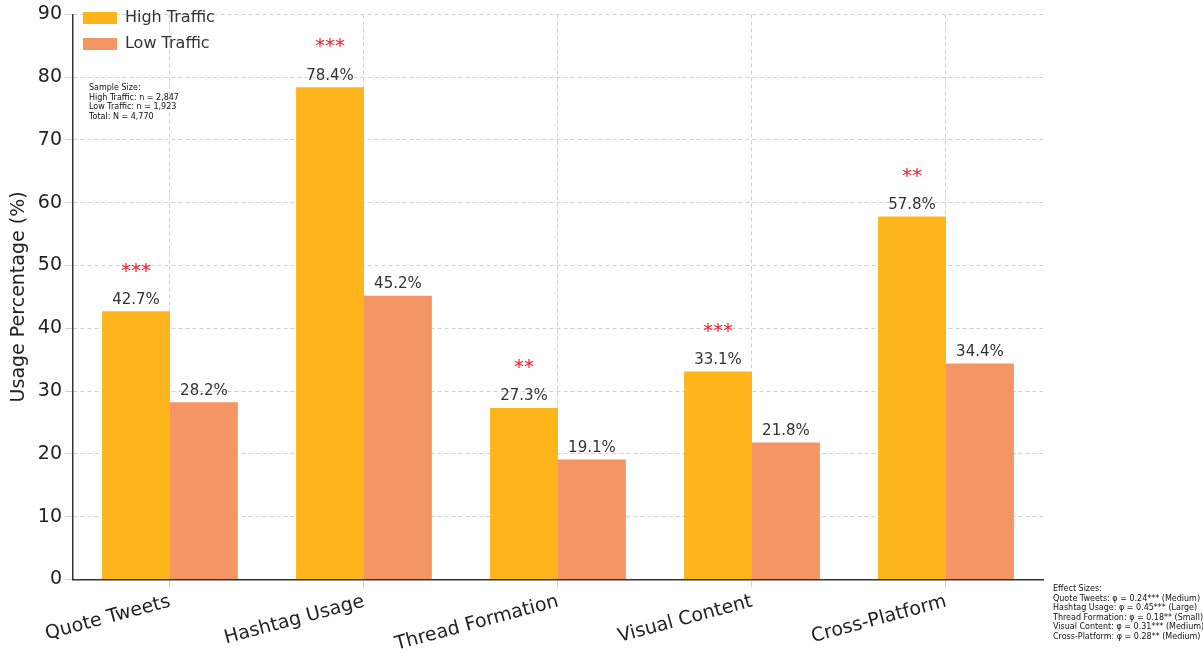 The image size is (1203, 663). What do you see at coordinates (685, 617) in the screenshot?
I see `x-tick-label: Visual Content` at bounding box center [685, 617].